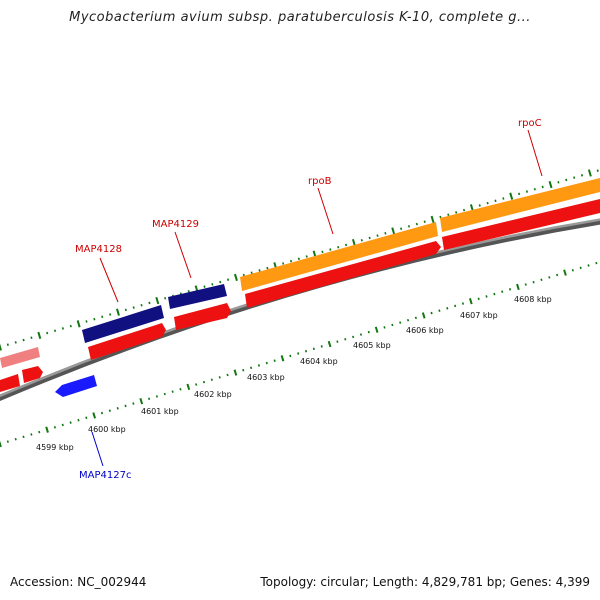  I want to click on cds-forward-rpoc, so click(521, 224).